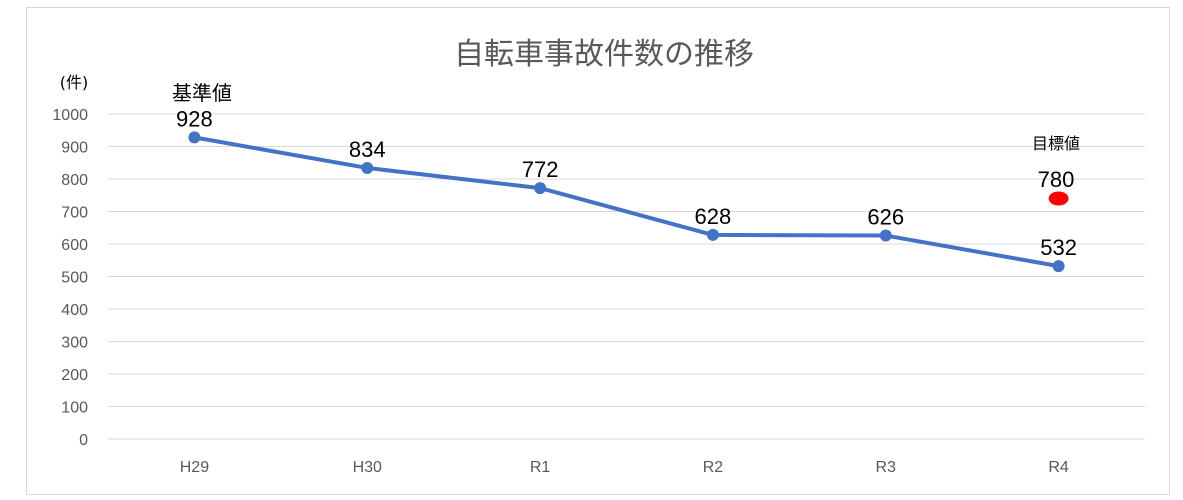  I want to click on y-tick-label: 400, so click(74, 310).